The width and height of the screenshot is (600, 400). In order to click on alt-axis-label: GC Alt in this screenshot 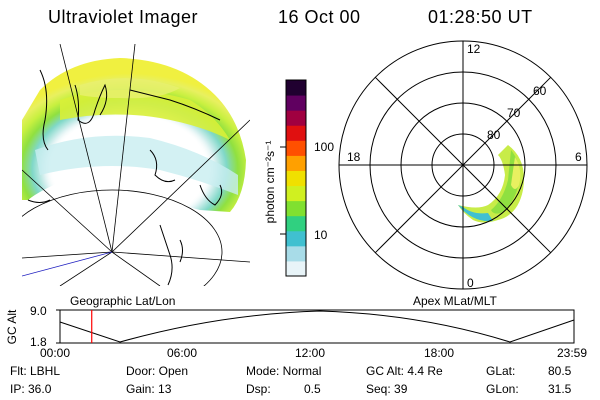, I will do `click(12, 327)`.